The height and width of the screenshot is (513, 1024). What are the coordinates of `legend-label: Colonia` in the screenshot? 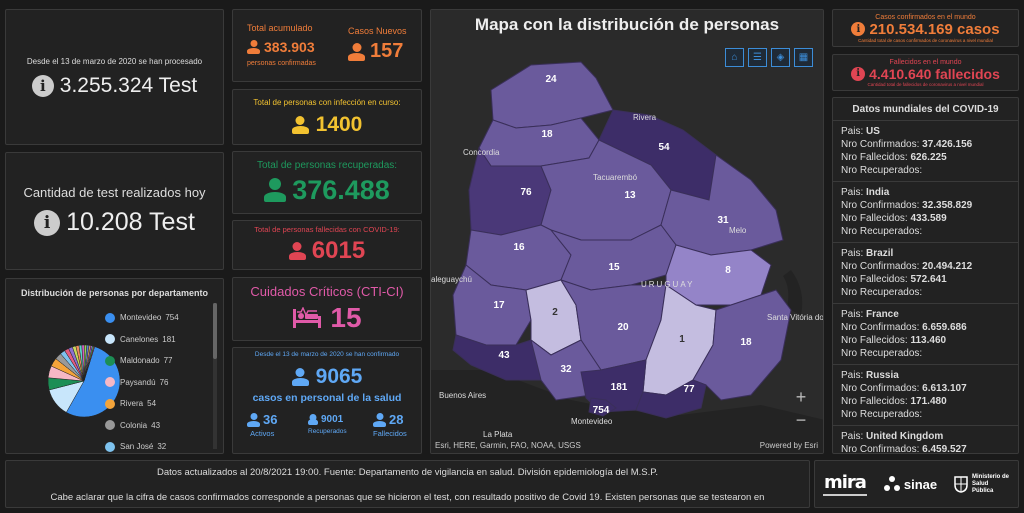 It's located at (134, 425).